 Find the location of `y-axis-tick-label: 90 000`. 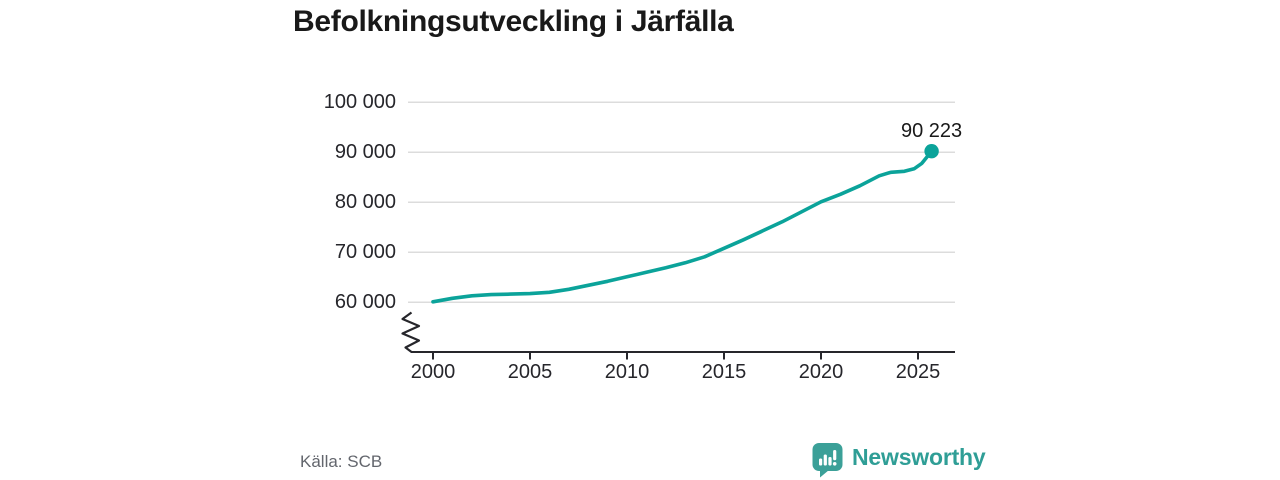

y-axis-tick-label: 90 000 is located at coordinates (365, 152).